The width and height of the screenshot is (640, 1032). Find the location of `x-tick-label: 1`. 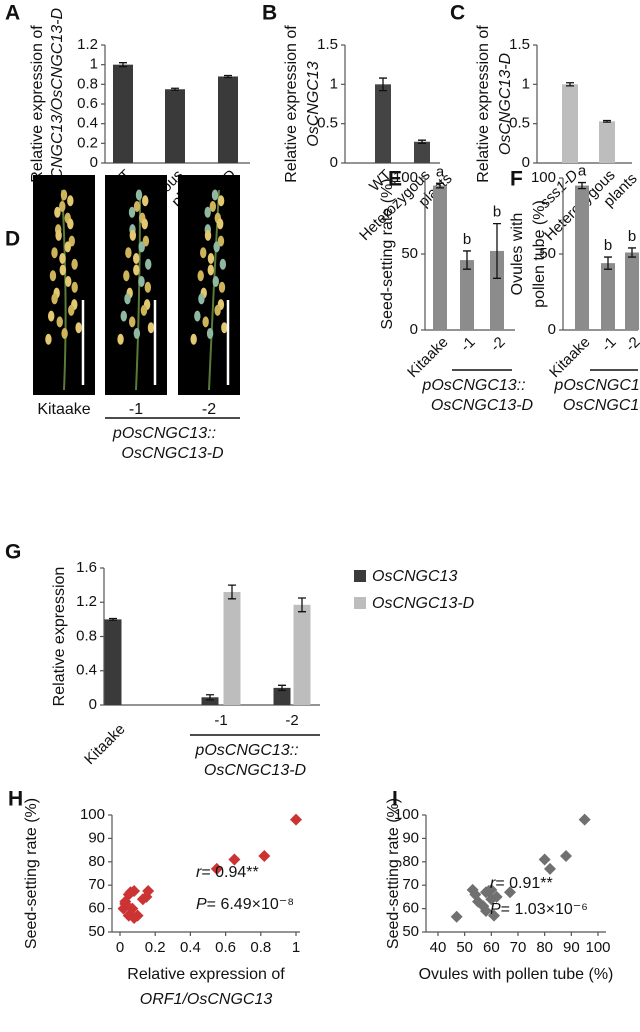

x-tick-label: 1 is located at coordinates (296, 947).